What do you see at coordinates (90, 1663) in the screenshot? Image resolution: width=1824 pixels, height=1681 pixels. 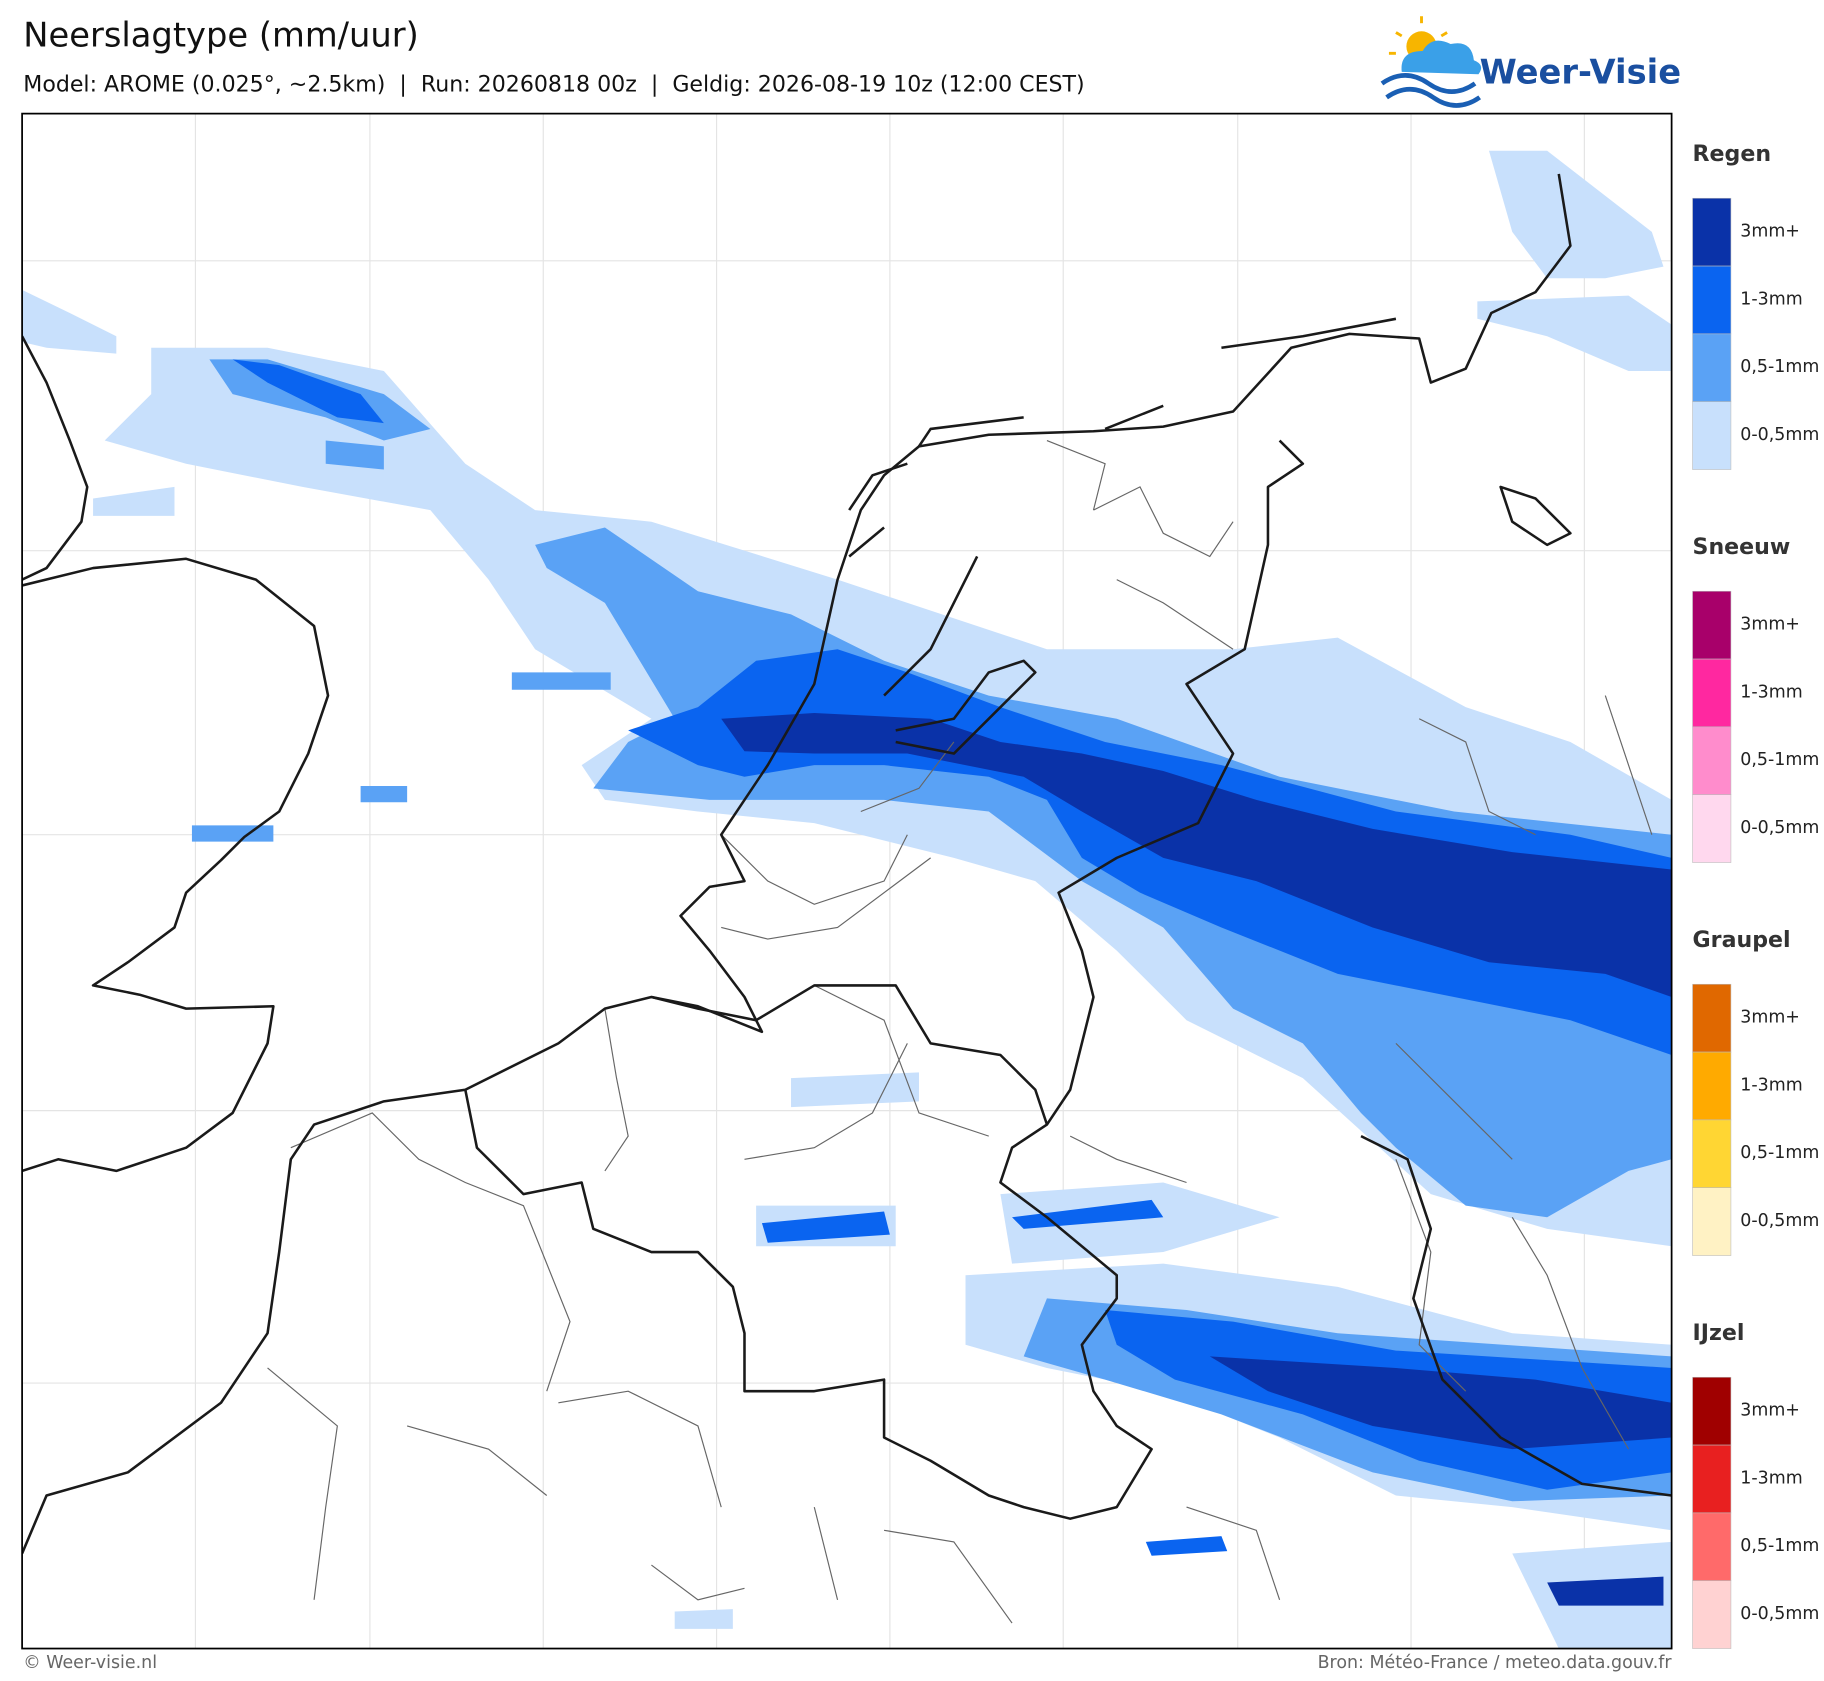 I see `footer-left: © Weer-visie.nl` at bounding box center [90, 1663].